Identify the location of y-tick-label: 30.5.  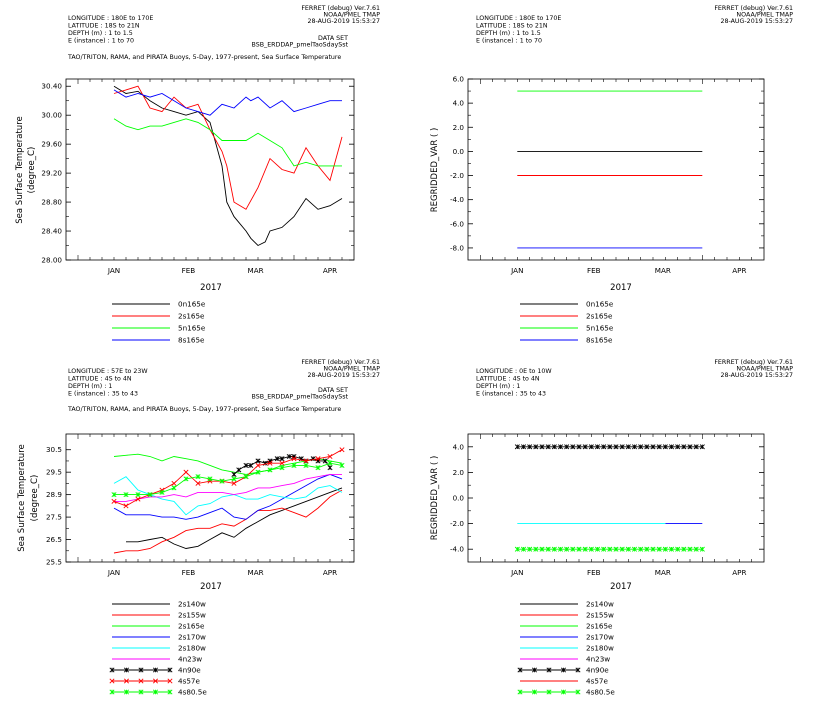
(54, 449).